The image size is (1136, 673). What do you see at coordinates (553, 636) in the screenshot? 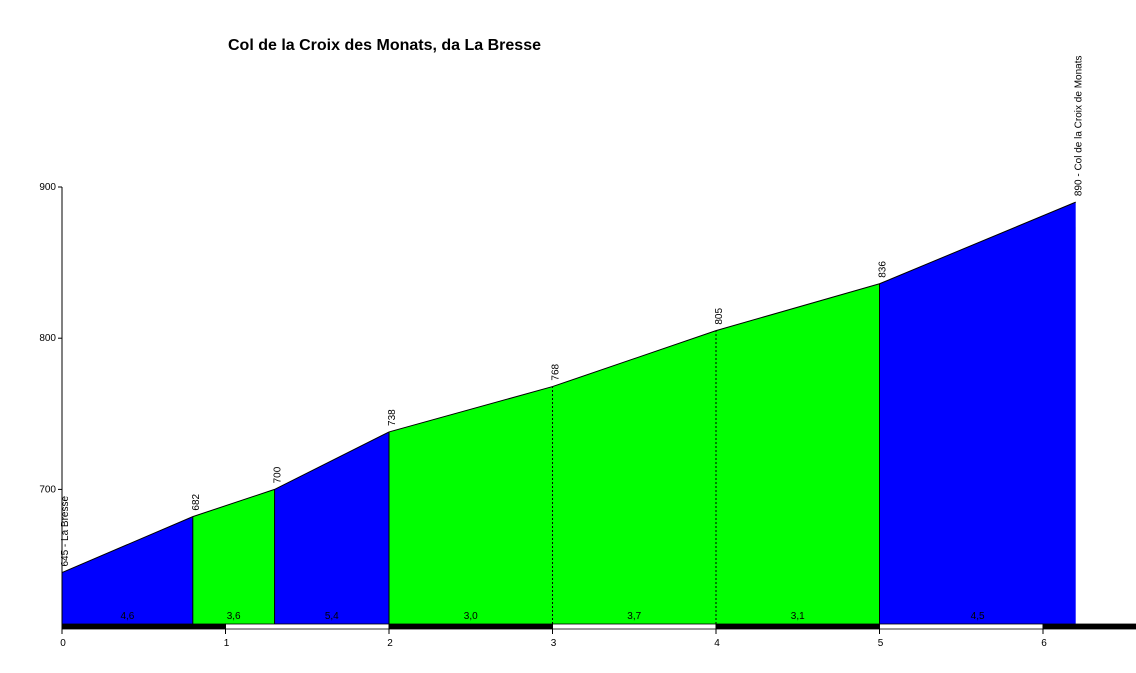
I see `x-axis-ticks: 0 1 2 3 4 5 6` at bounding box center [553, 636].